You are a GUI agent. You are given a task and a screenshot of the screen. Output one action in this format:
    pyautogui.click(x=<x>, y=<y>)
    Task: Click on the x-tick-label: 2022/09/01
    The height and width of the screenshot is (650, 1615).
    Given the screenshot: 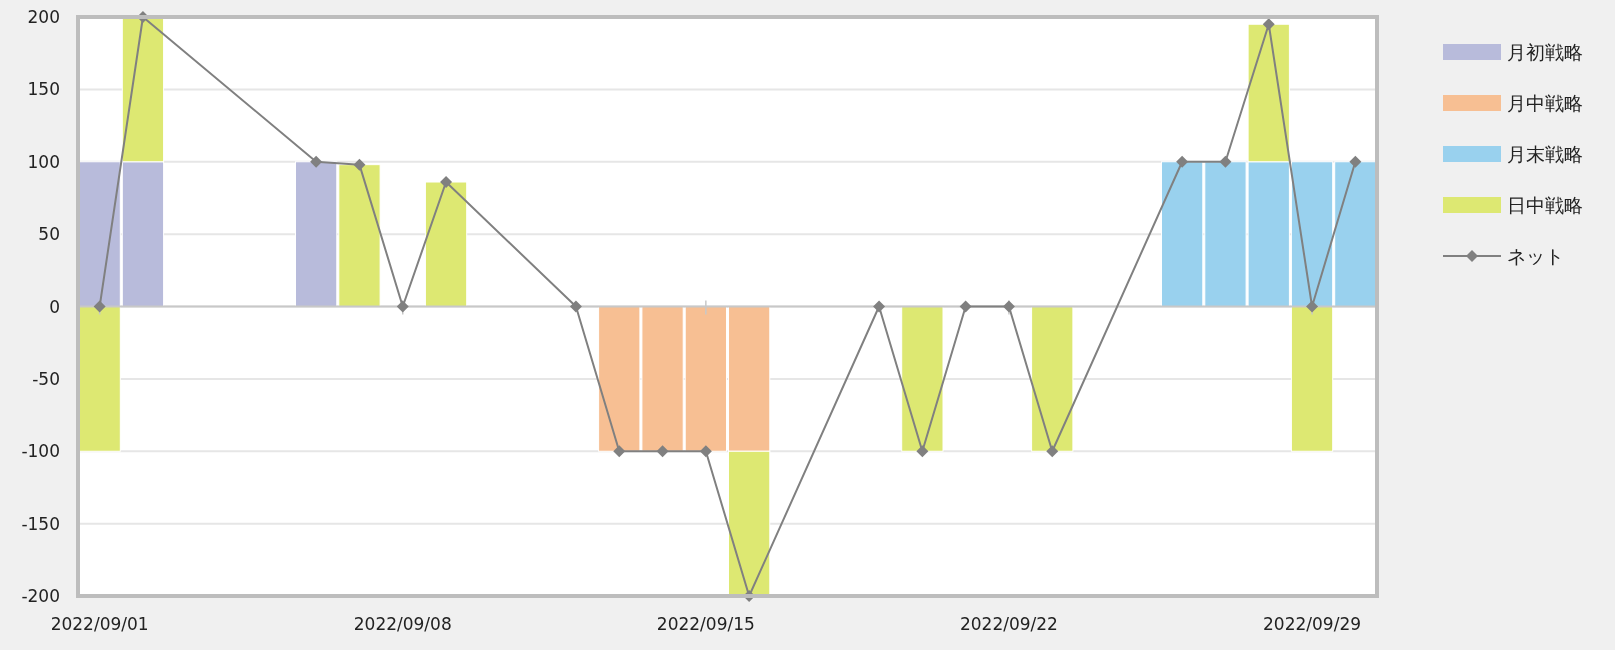 What is the action you would take?
    pyautogui.click(x=99, y=624)
    